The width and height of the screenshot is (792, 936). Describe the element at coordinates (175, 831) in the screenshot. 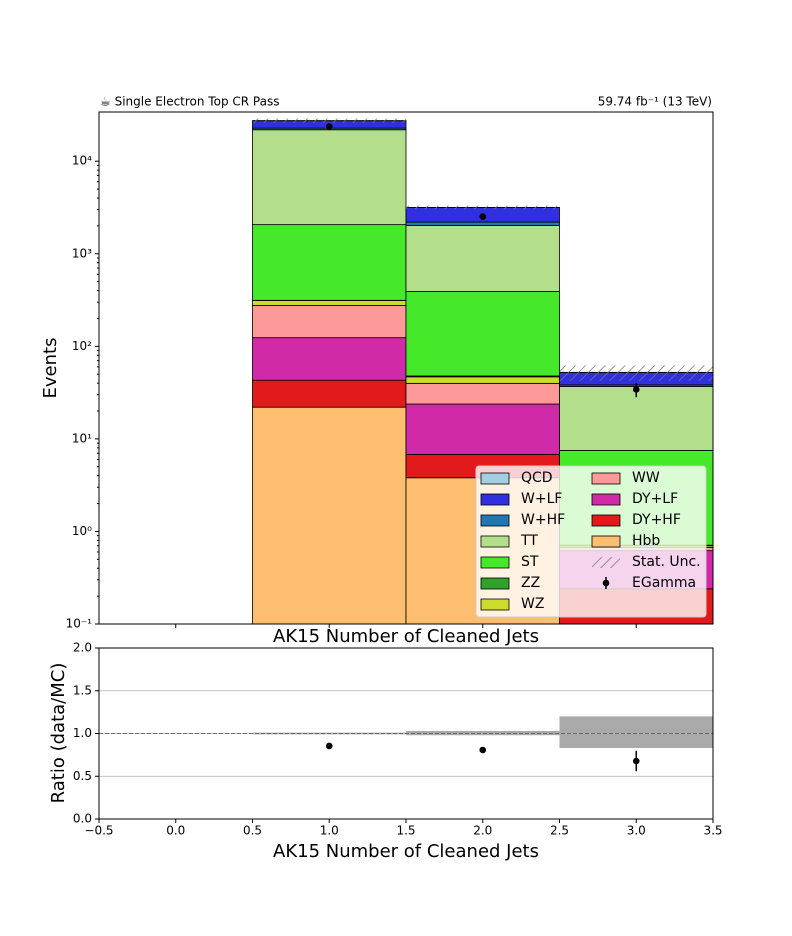

I see `x-tick-label: 0.0` at that location.